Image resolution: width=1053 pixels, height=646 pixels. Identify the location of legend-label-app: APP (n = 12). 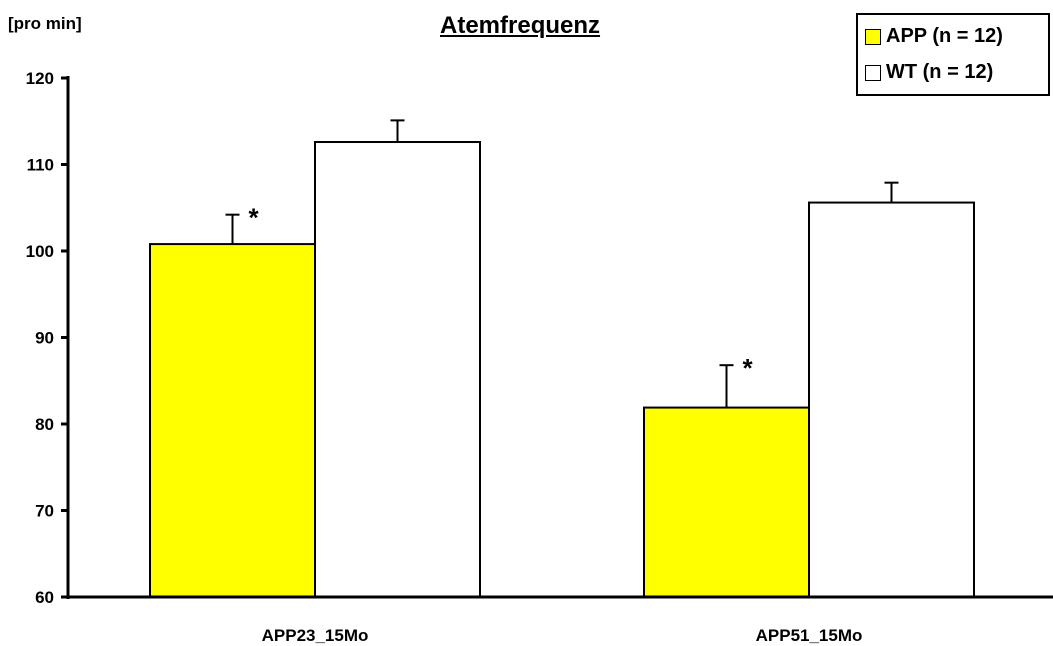
(944, 36).